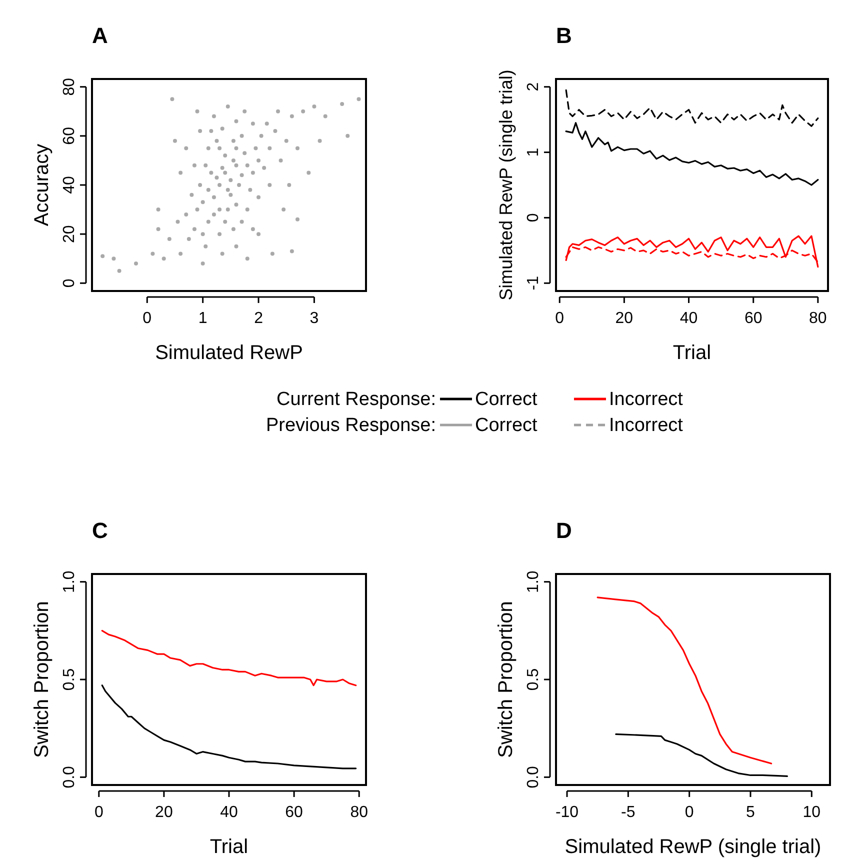 The height and width of the screenshot is (858, 845). Describe the element at coordinates (533, 152) in the screenshot. I see `y-tick-label: 1` at that location.